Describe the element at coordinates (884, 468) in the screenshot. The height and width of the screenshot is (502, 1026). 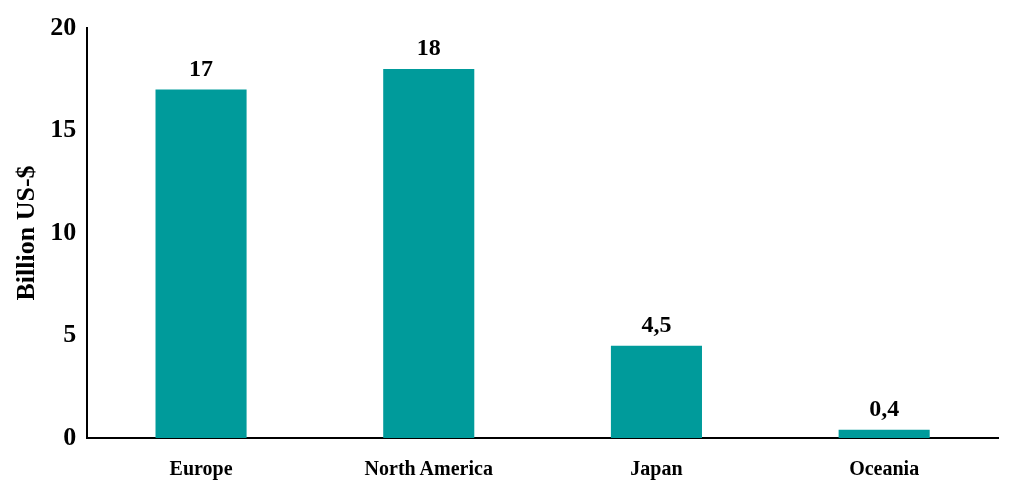
I see `x-tick-label: Oceania` at that location.